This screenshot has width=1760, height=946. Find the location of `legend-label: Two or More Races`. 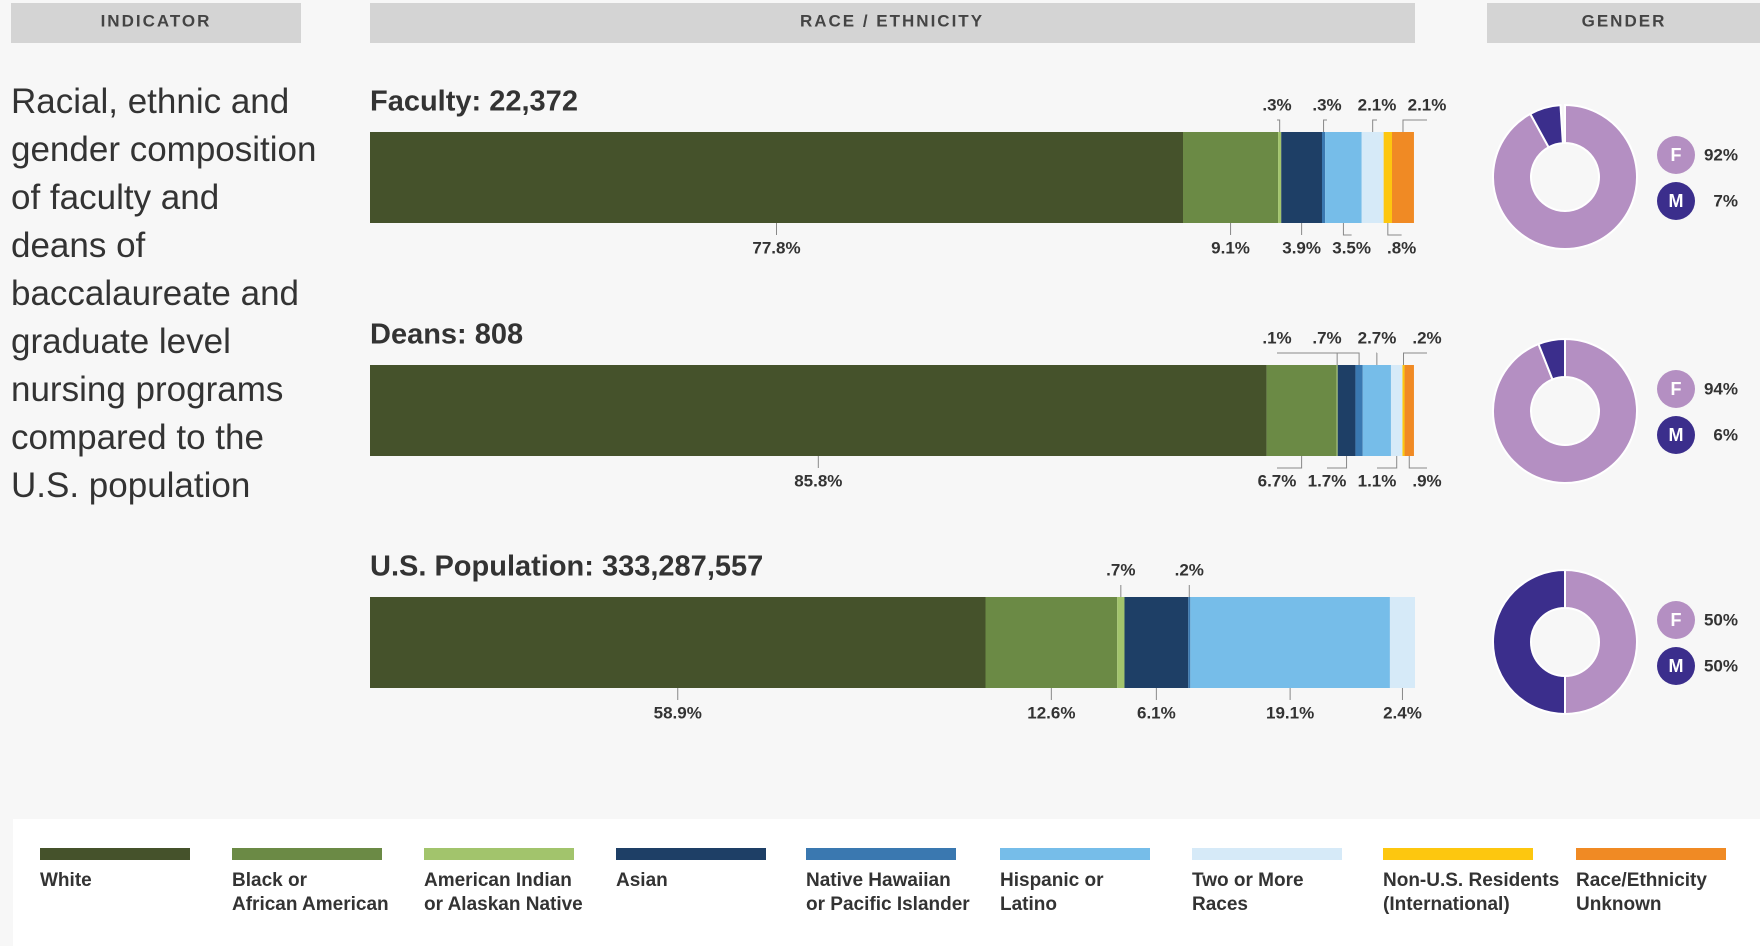

legend-label: Two or More Races is located at coordinates (1248, 892).